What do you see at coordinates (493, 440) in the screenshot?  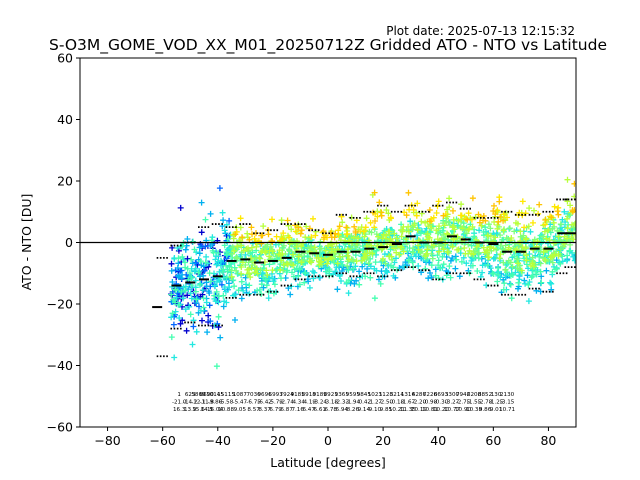 I see `x-tick-label: 60` at bounding box center [493, 440].